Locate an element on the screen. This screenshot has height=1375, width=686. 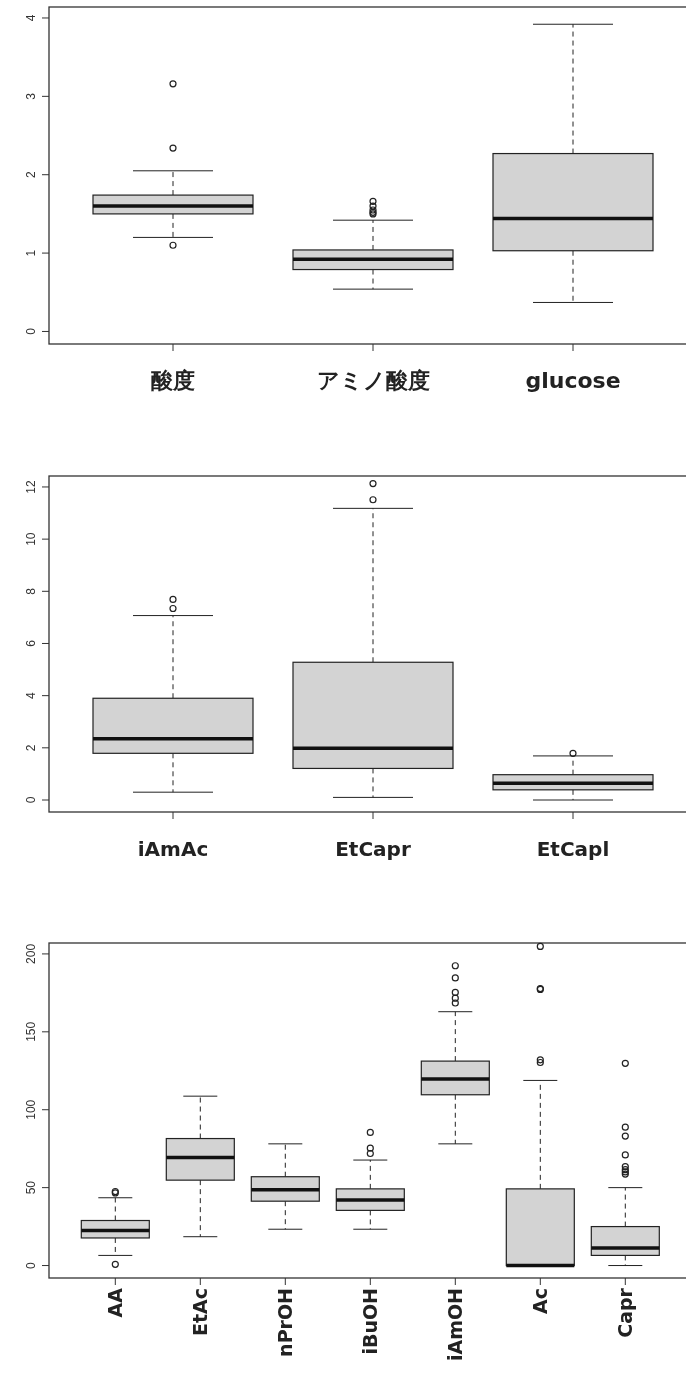
y-tick-label: 50 is located at coordinates (31, 1187).